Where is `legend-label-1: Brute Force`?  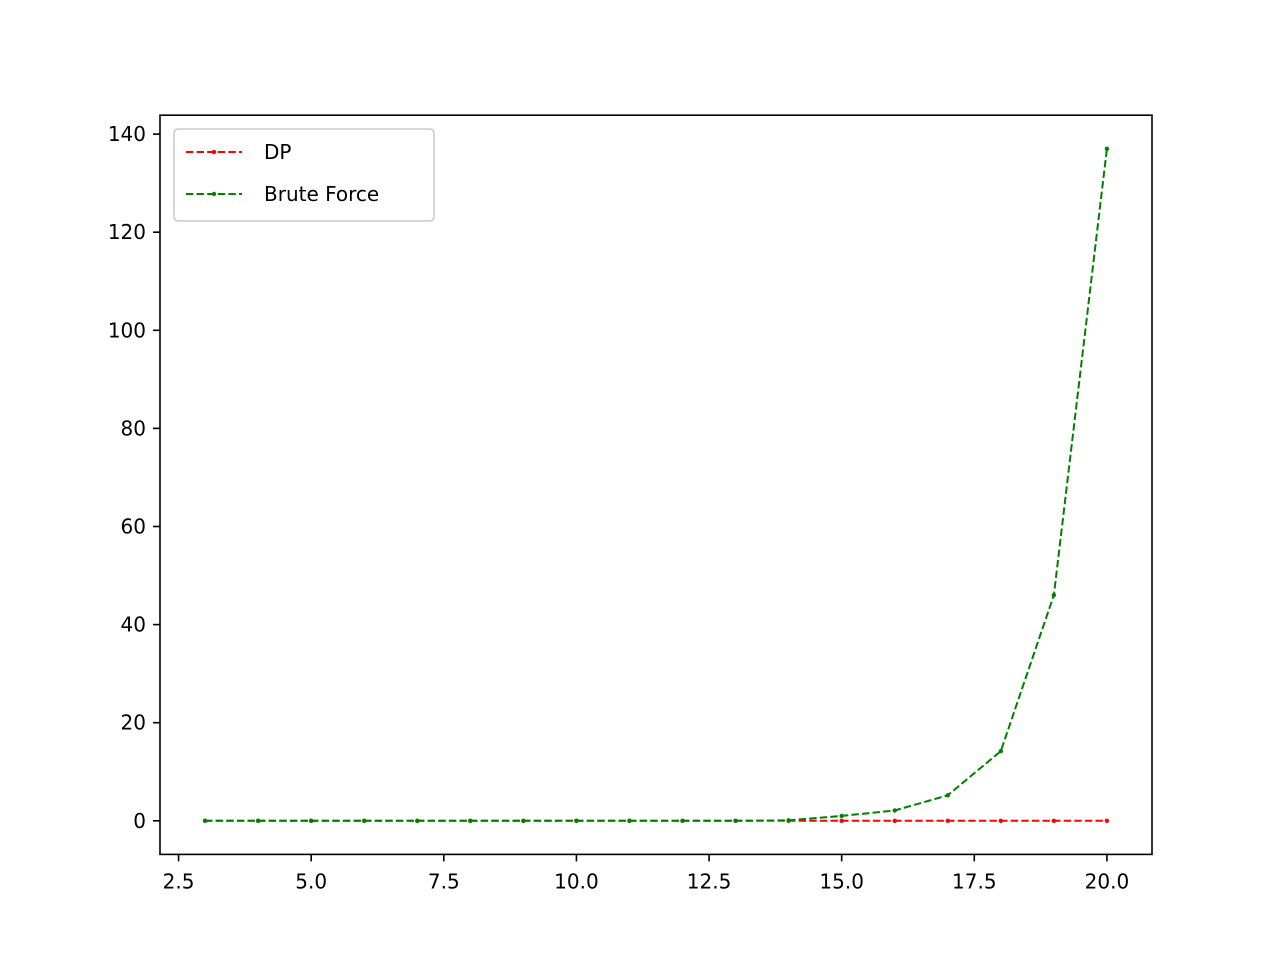
legend-label-1: Brute Force is located at coordinates (321, 194).